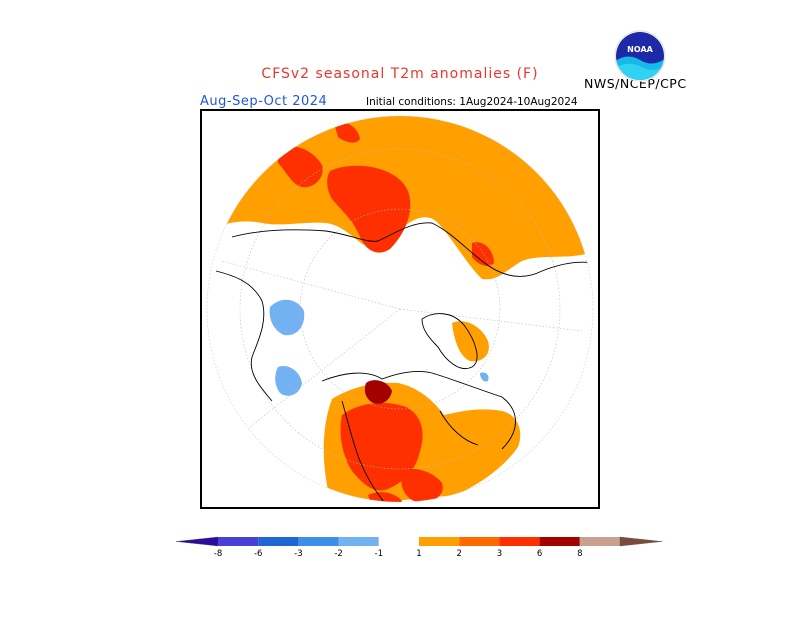 The height and width of the screenshot is (618, 800). I want to click on legend-label: -8, so click(218, 554).